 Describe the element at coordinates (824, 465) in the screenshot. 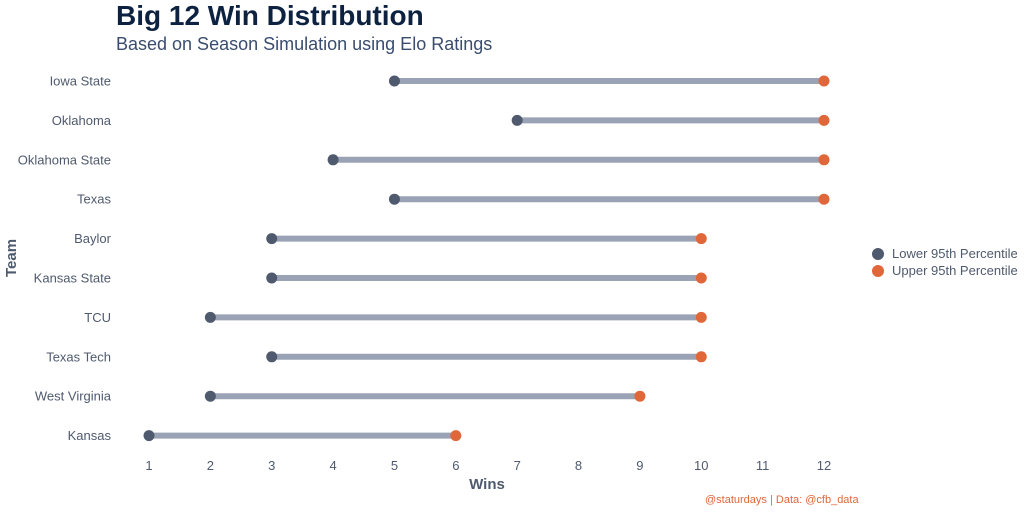

I see `x-tick-label-12: 12` at that location.